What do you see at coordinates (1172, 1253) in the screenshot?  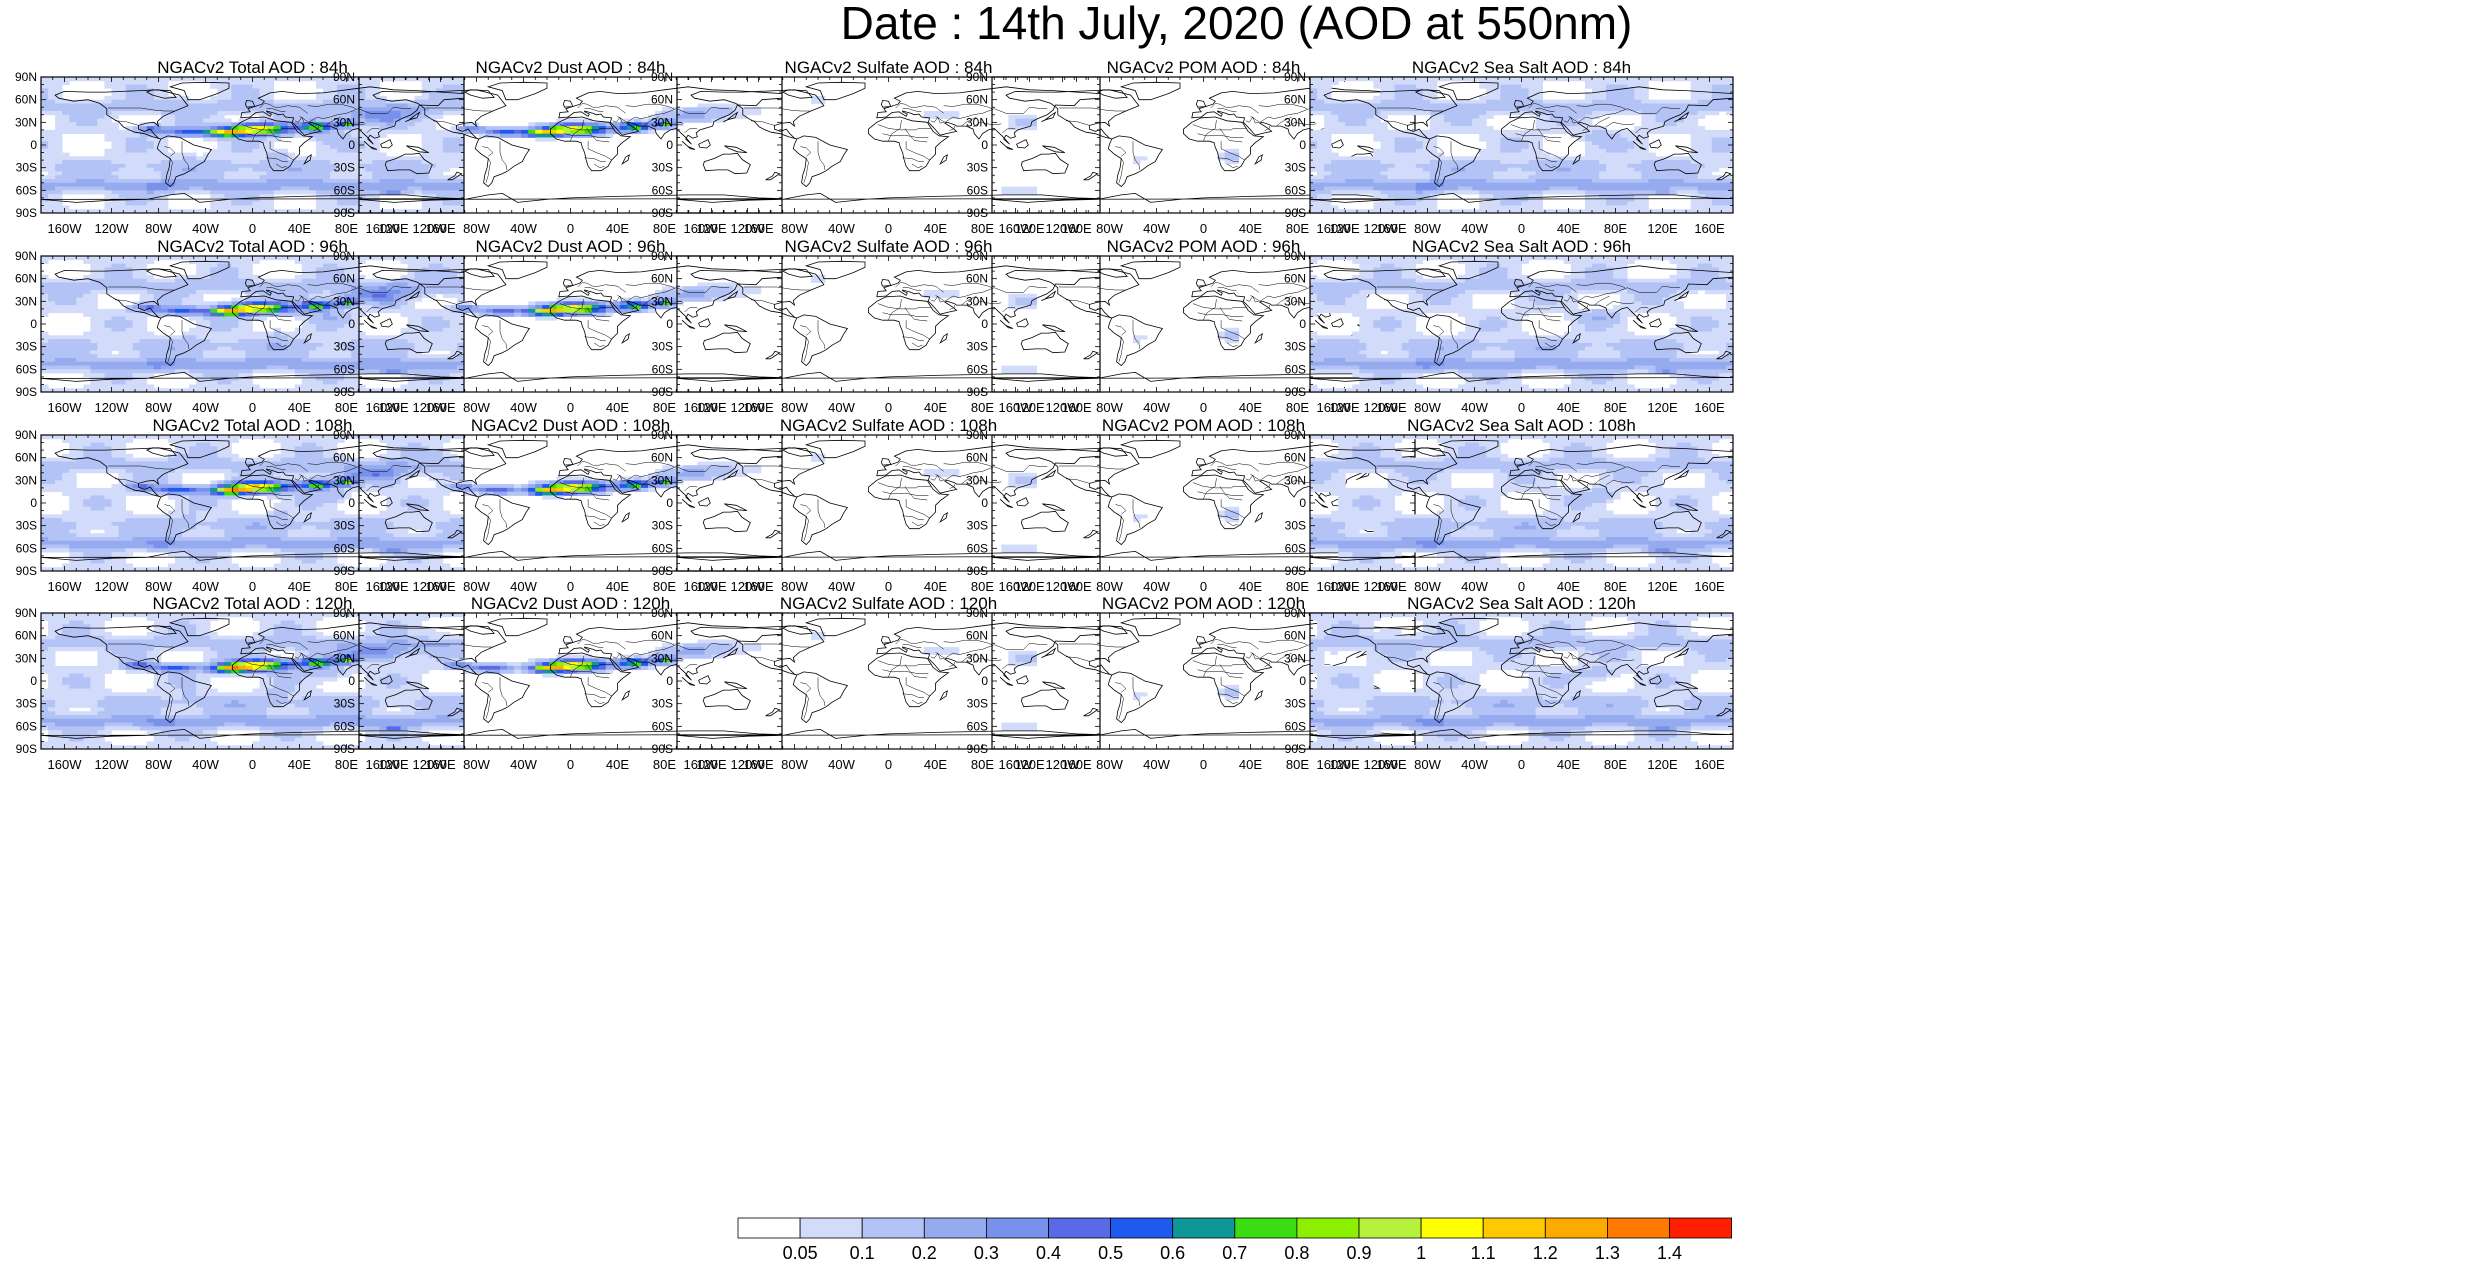 I see `colorbar-label: 0.6` at bounding box center [1172, 1253].